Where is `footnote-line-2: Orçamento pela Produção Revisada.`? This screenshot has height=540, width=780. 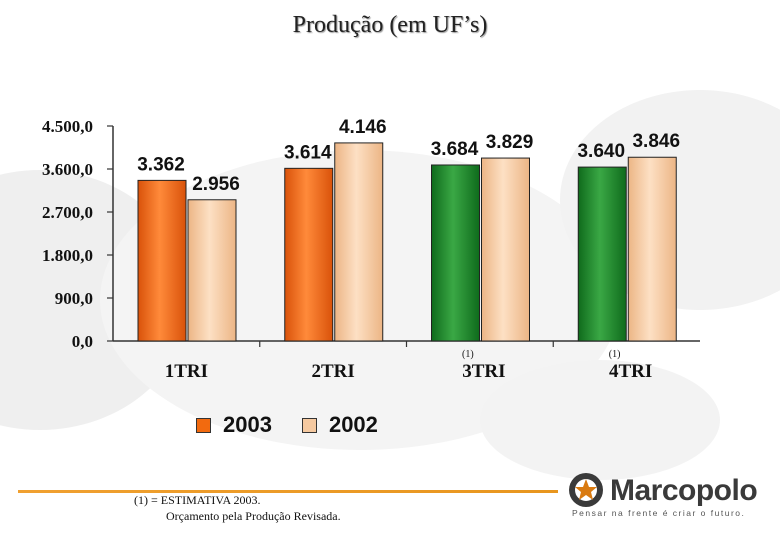
footnote-line-2: Orçamento pela Produção Revisada. is located at coordinates (253, 516).